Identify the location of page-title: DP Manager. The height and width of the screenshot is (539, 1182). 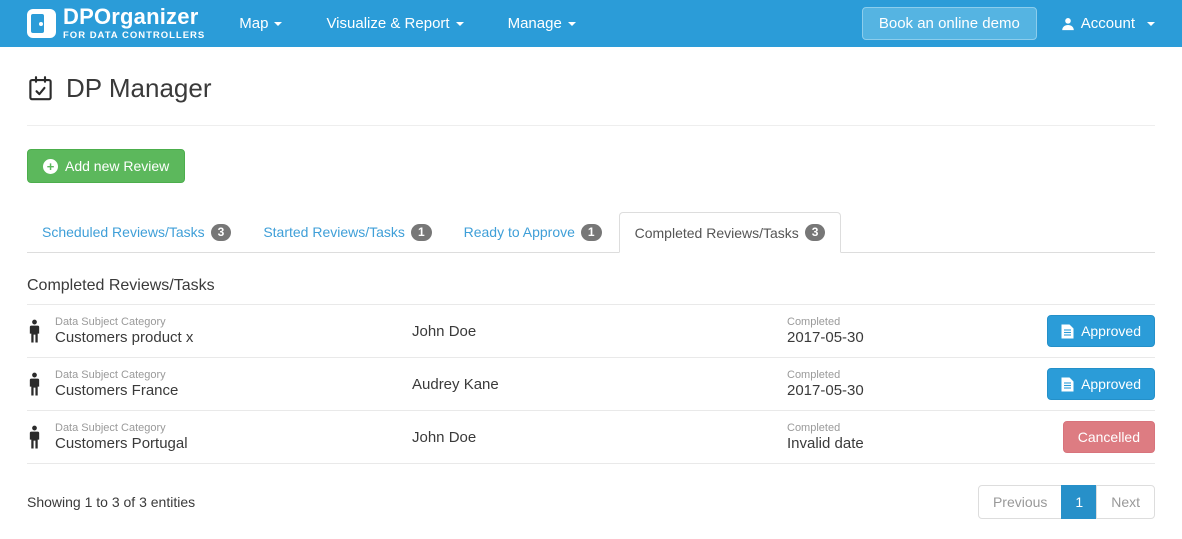
(139, 88).